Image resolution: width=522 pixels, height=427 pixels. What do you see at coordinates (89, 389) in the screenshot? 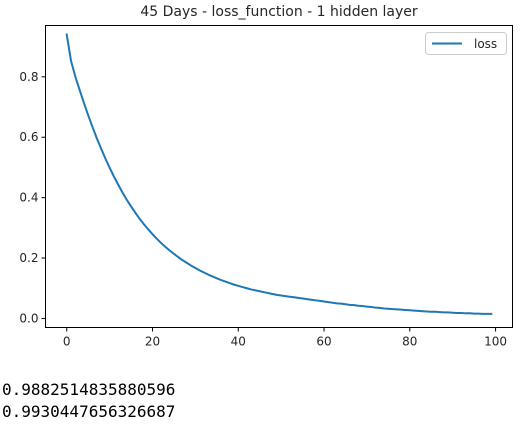
I see `output-value-1: 0.9882514835880596` at bounding box center [89, 389].